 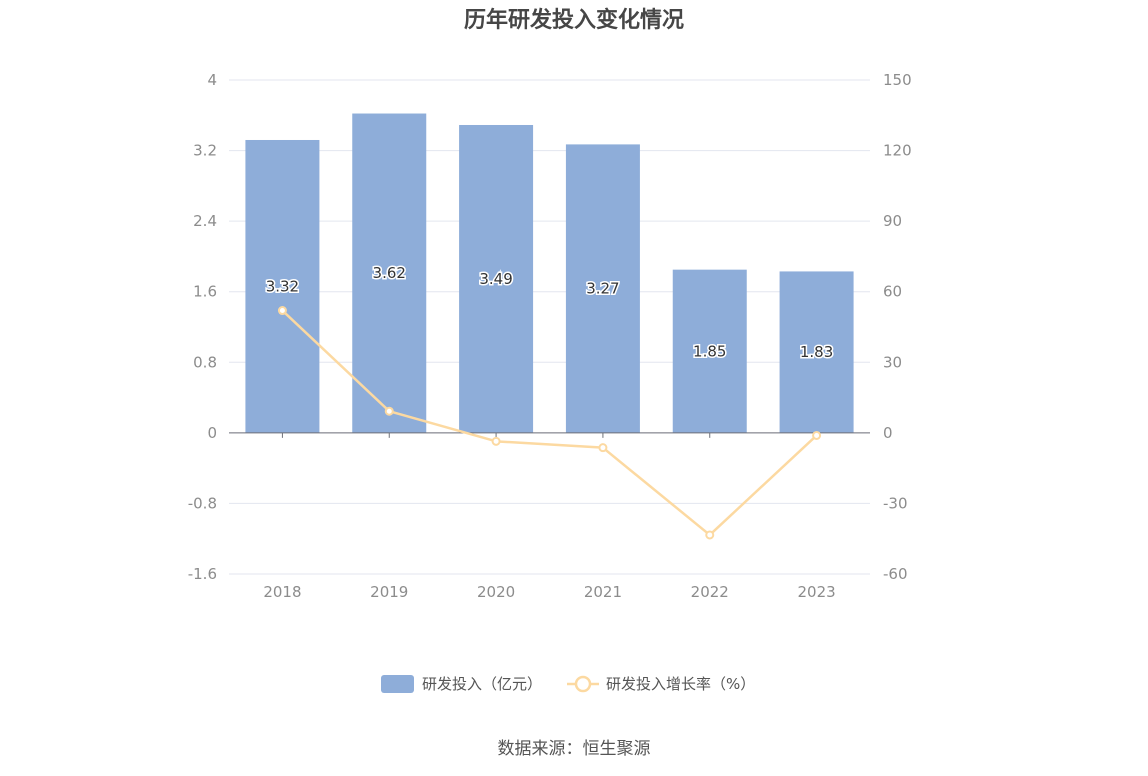 I want to click on source-note: 数据来源：恒生聚源, so click(x=574, y=749).